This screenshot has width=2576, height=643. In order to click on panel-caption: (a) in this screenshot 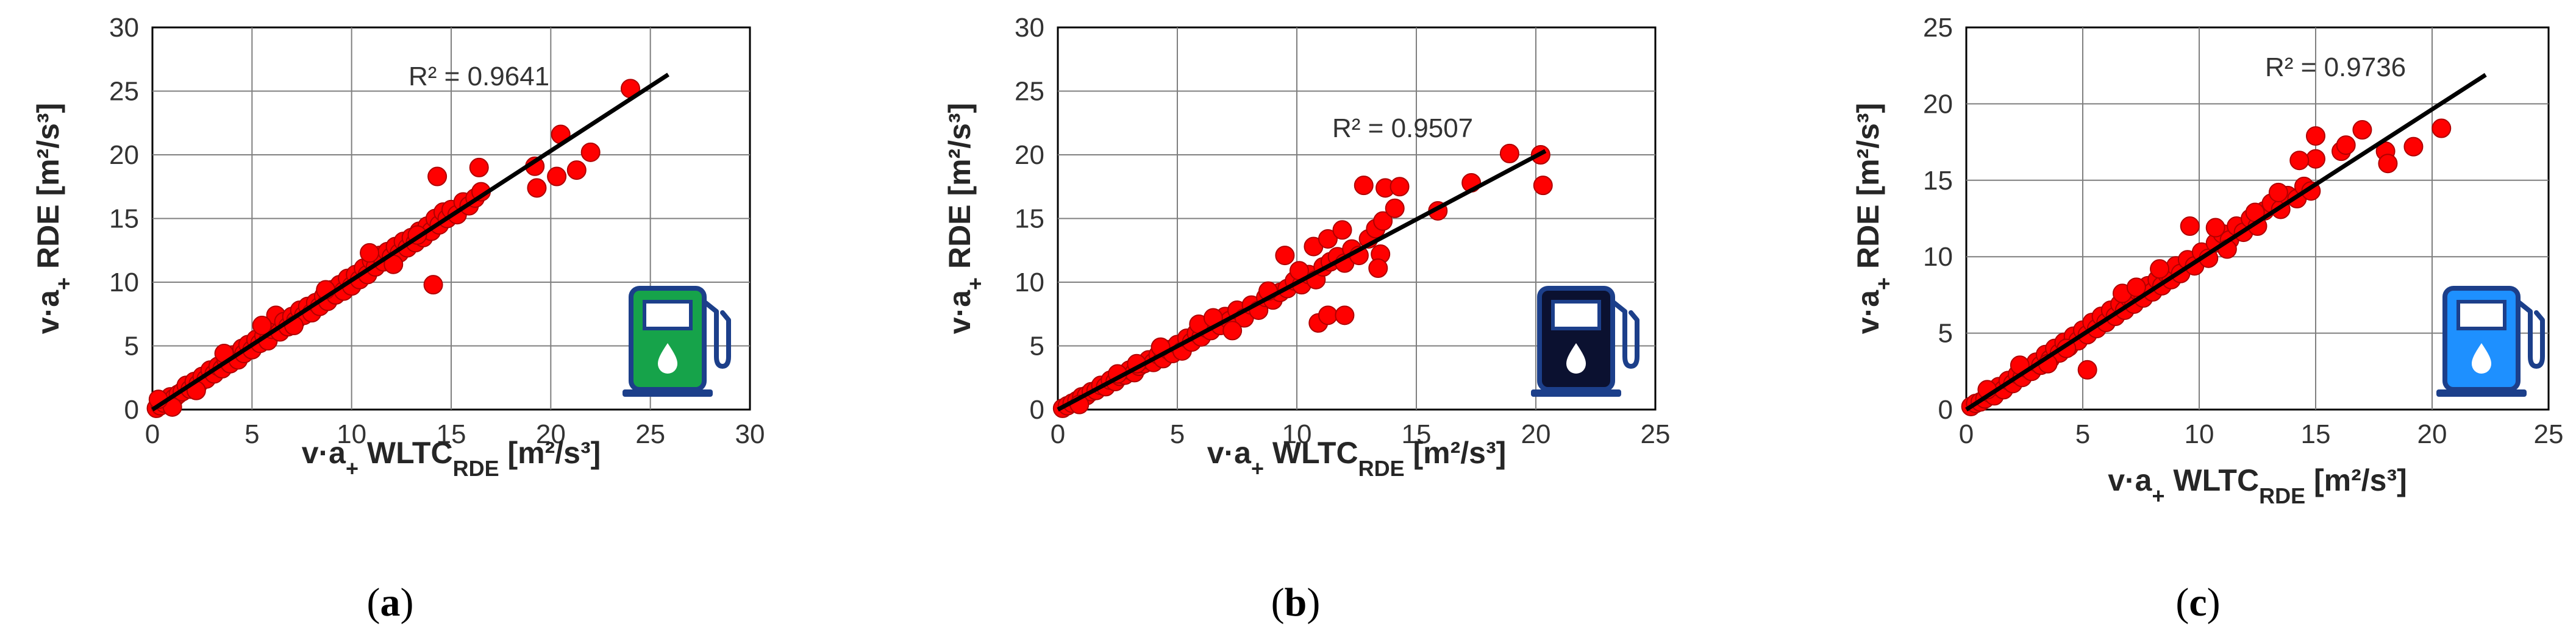, I will do `click(390, 602)`.